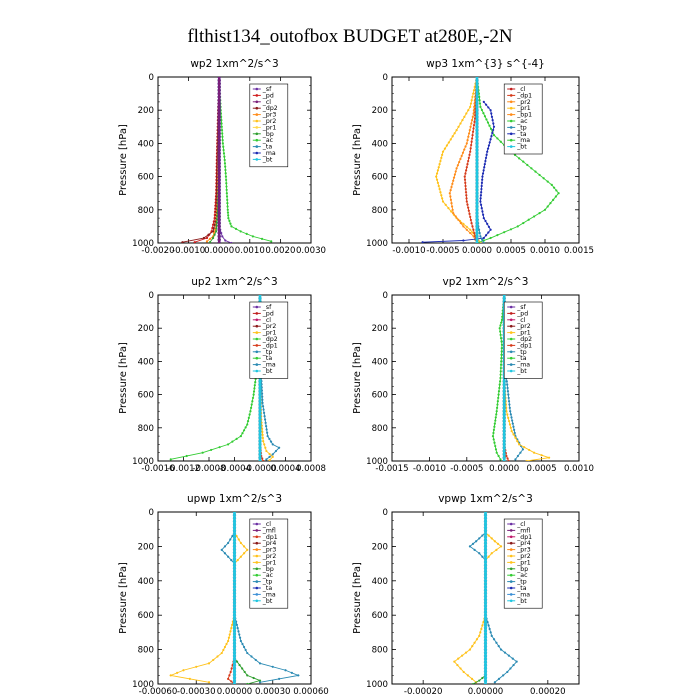 This screenshot has height=700, width=700. I want to click on legend-label: _bp, so click(268, 569).